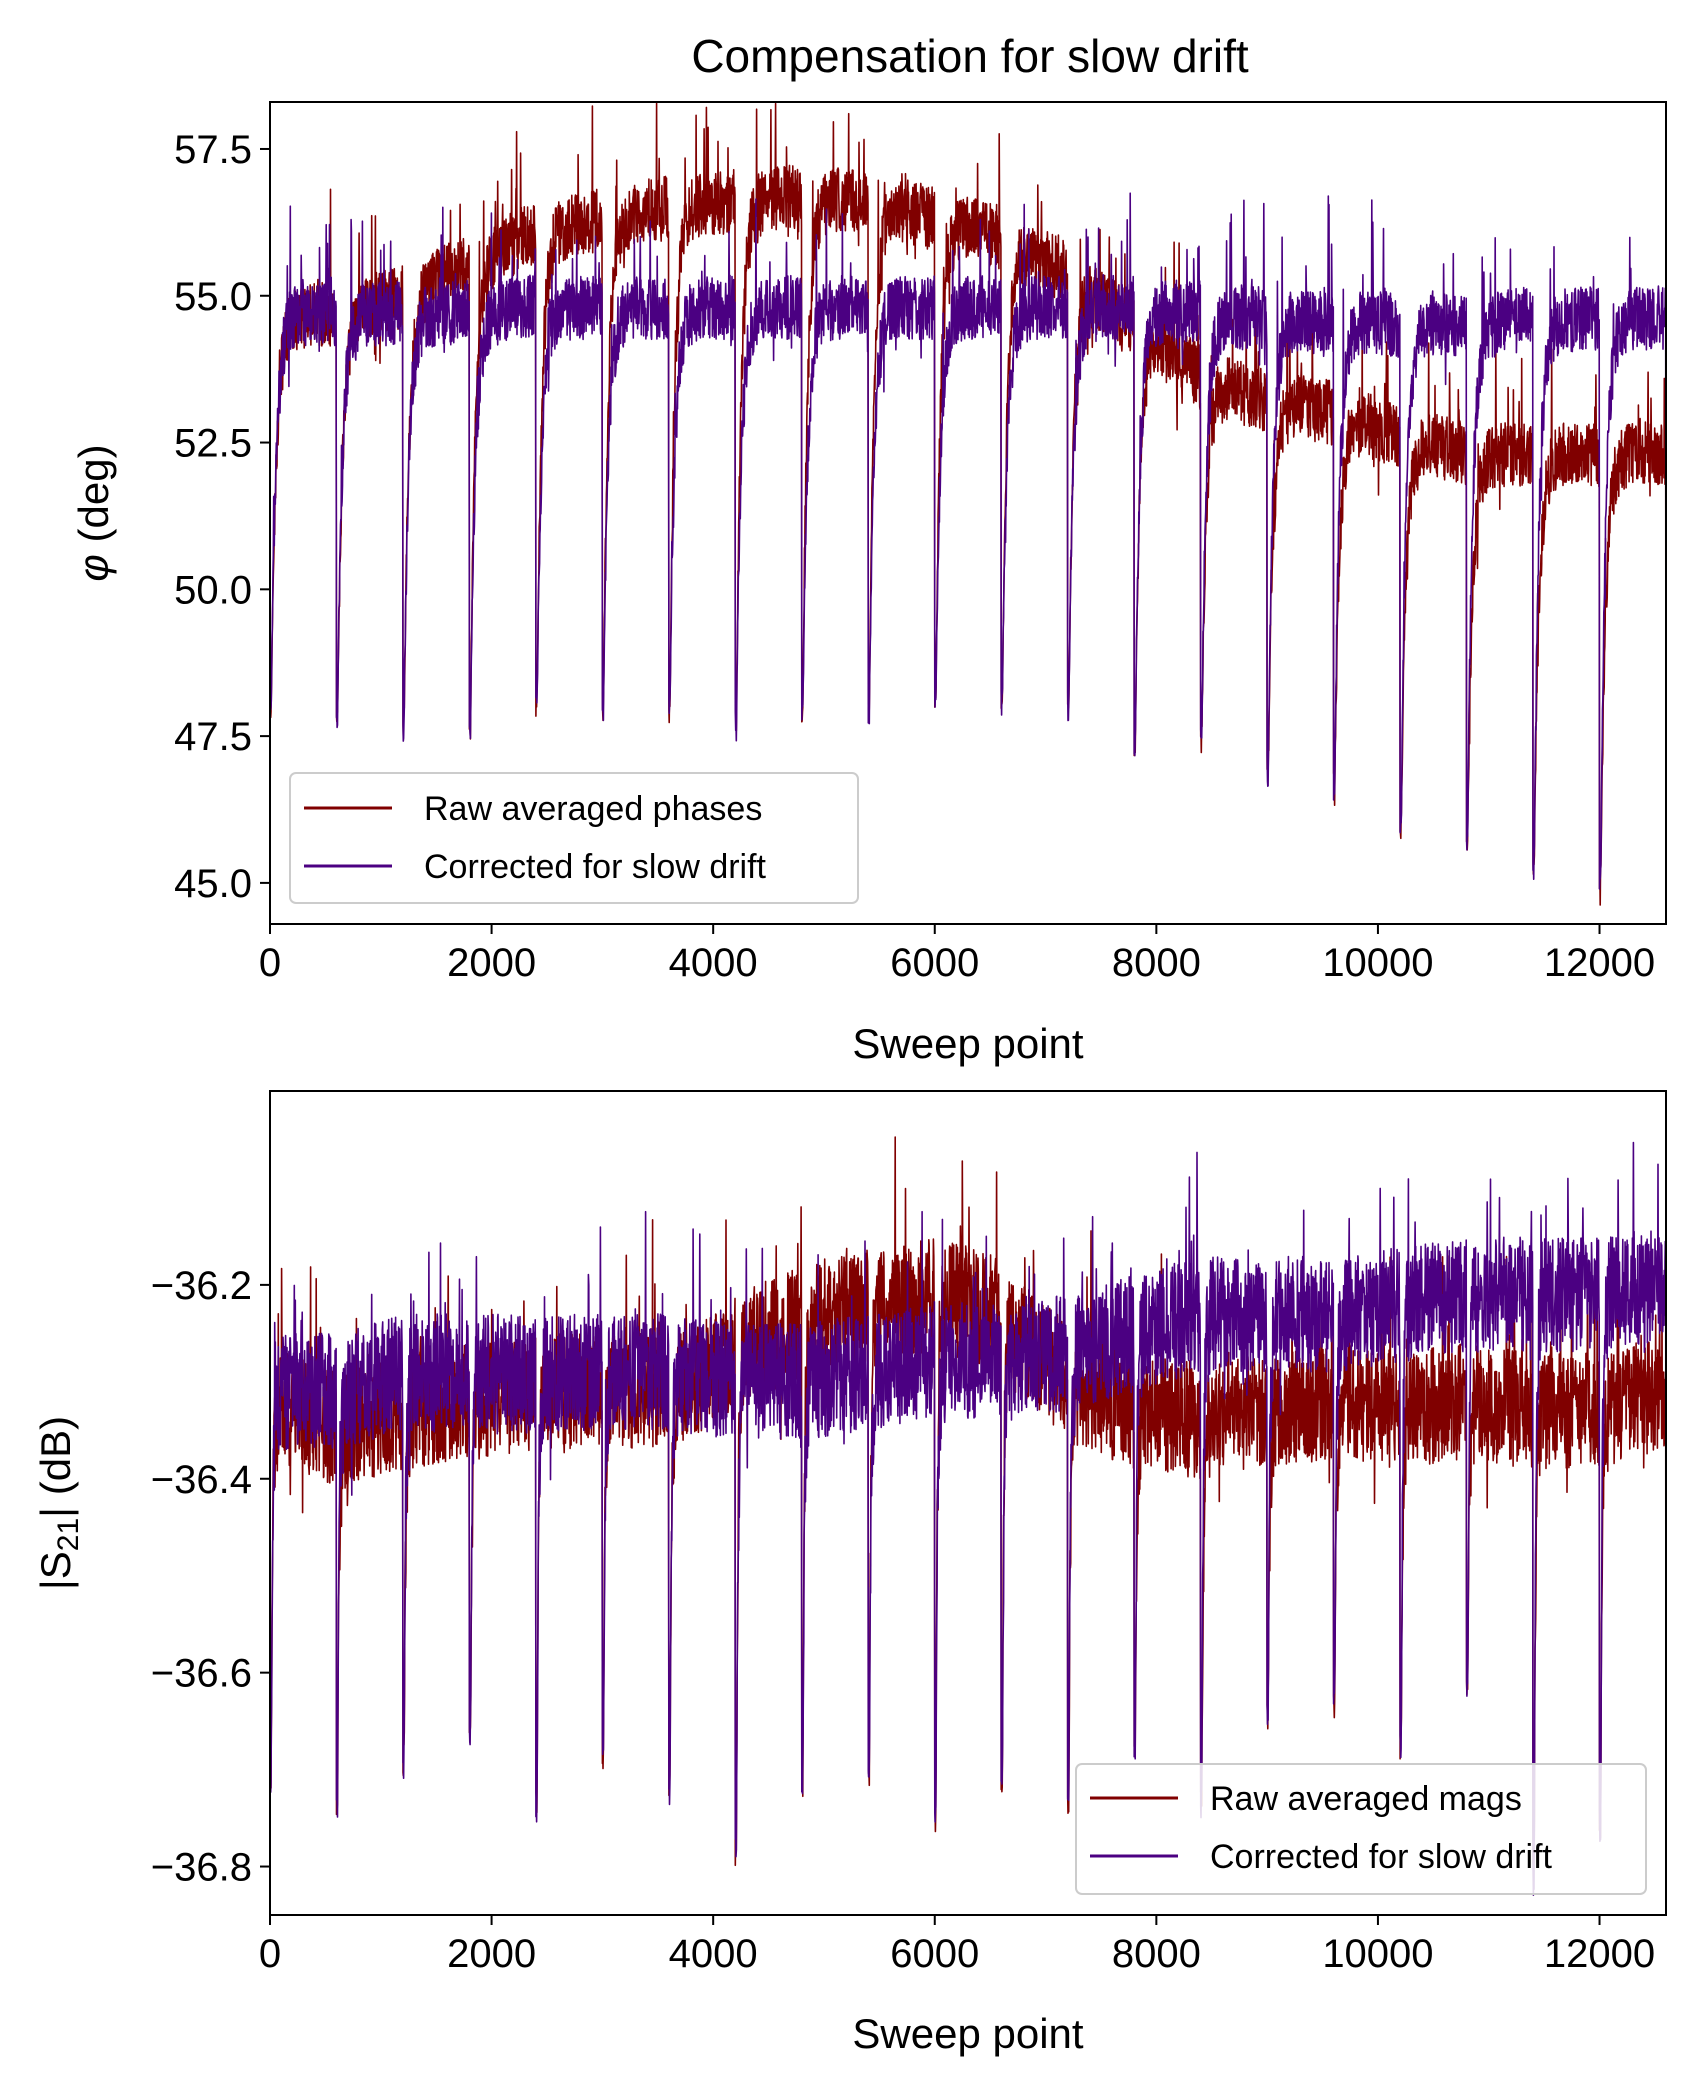 The image size is (1703, 2091). I want to click on magnitude-x-tick-label: 2000, so click(491, 1954).